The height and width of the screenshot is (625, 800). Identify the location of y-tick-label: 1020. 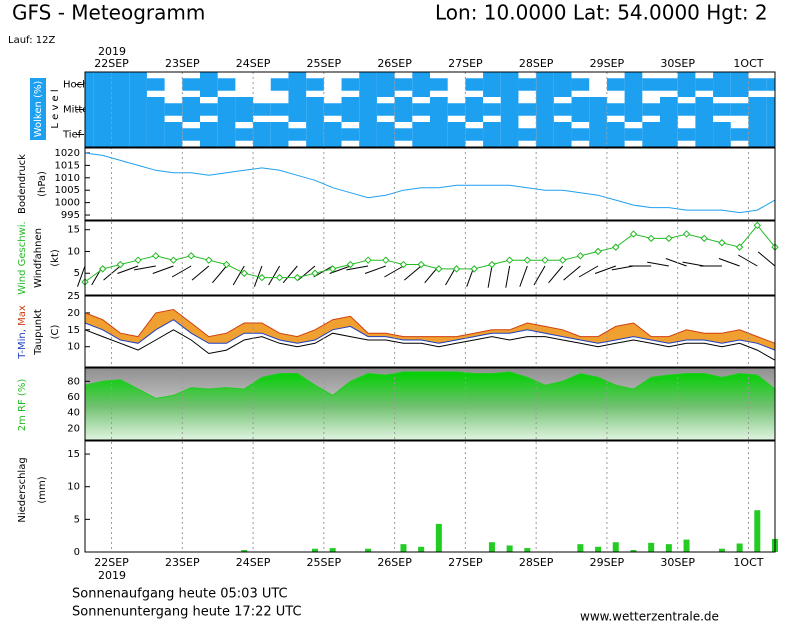
(67, 153).